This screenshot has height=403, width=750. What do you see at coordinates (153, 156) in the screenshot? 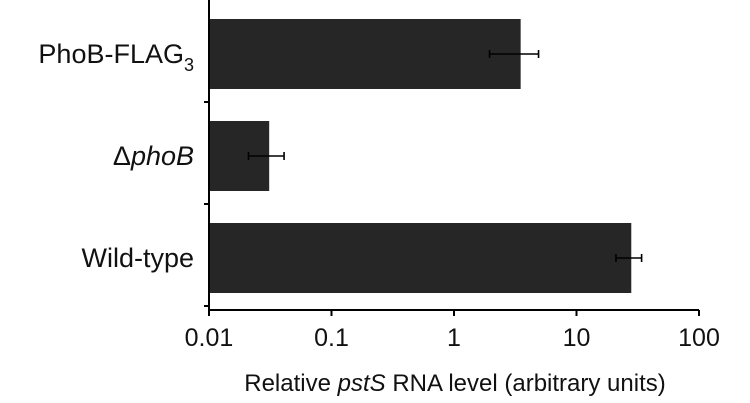
I see `category-label-1: ΔphoB` at bounding box center [153, 156].